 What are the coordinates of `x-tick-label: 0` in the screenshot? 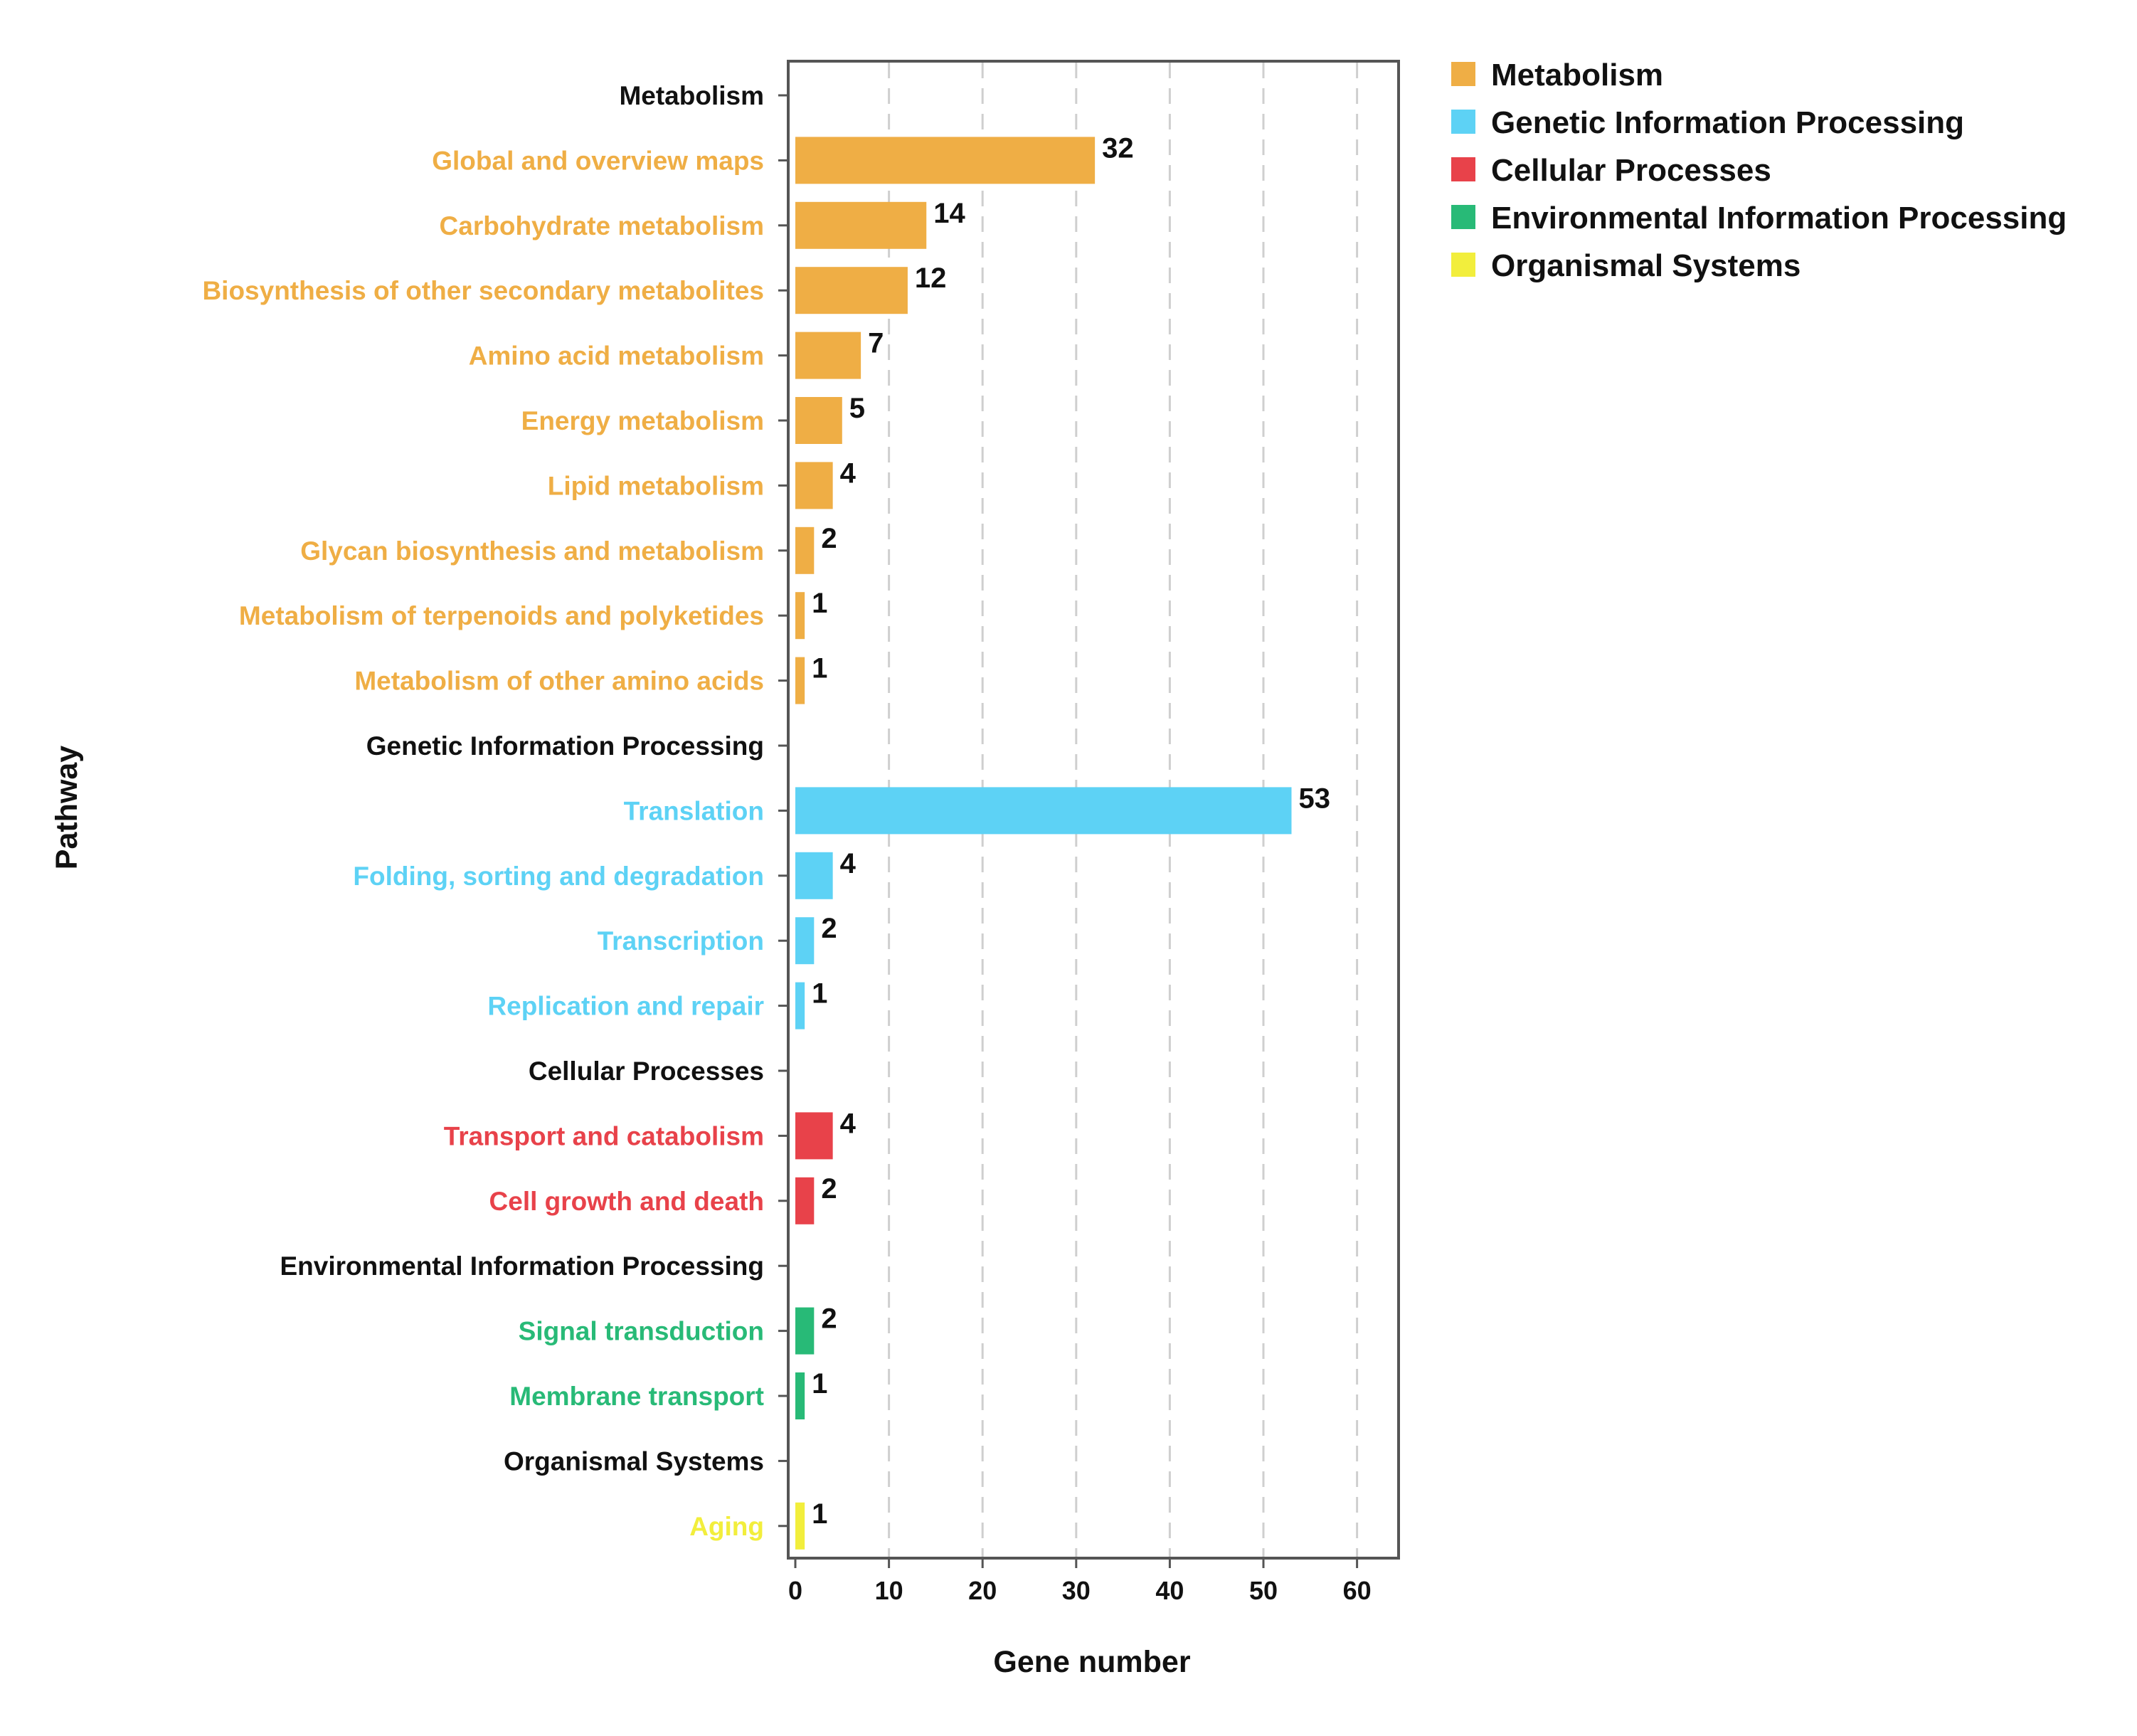 It's located at (795, 1591).